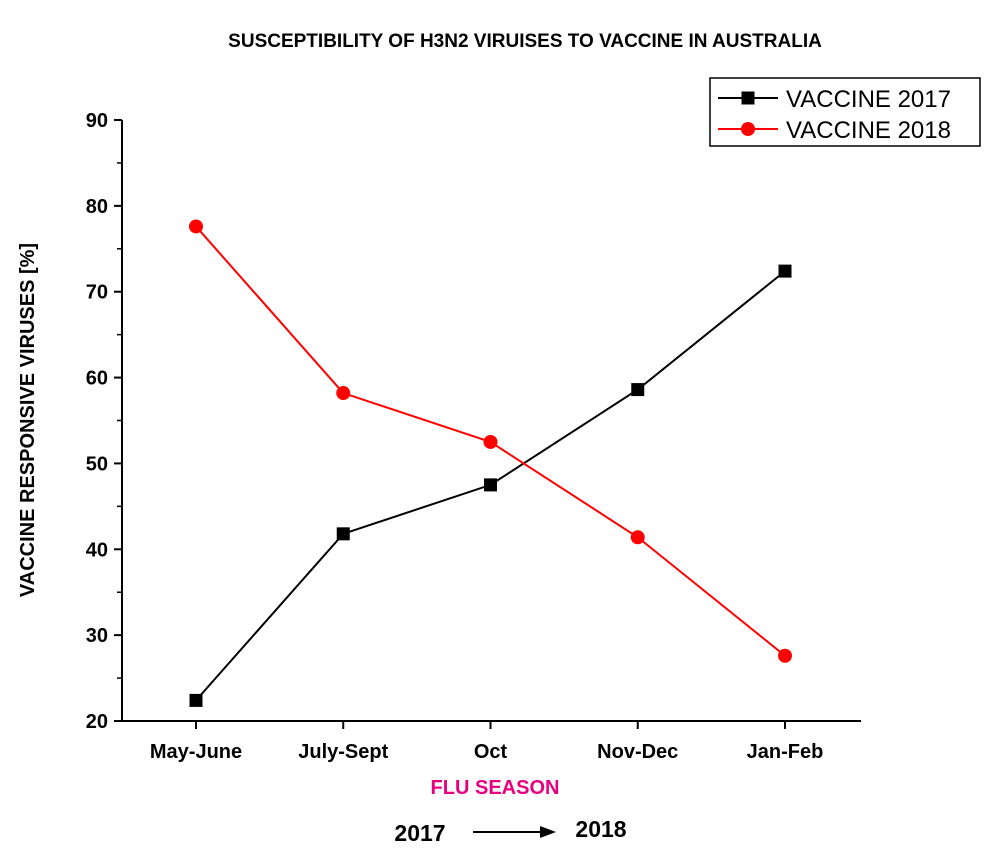 The height and width of the screenshot is (865, 1000). What do you see at coordinates (28, 420) in the screenshot?
I see `y-axis-label: VACCINE RESPONSIVE VIRUSES [%]` at bounding box center [28, 420].